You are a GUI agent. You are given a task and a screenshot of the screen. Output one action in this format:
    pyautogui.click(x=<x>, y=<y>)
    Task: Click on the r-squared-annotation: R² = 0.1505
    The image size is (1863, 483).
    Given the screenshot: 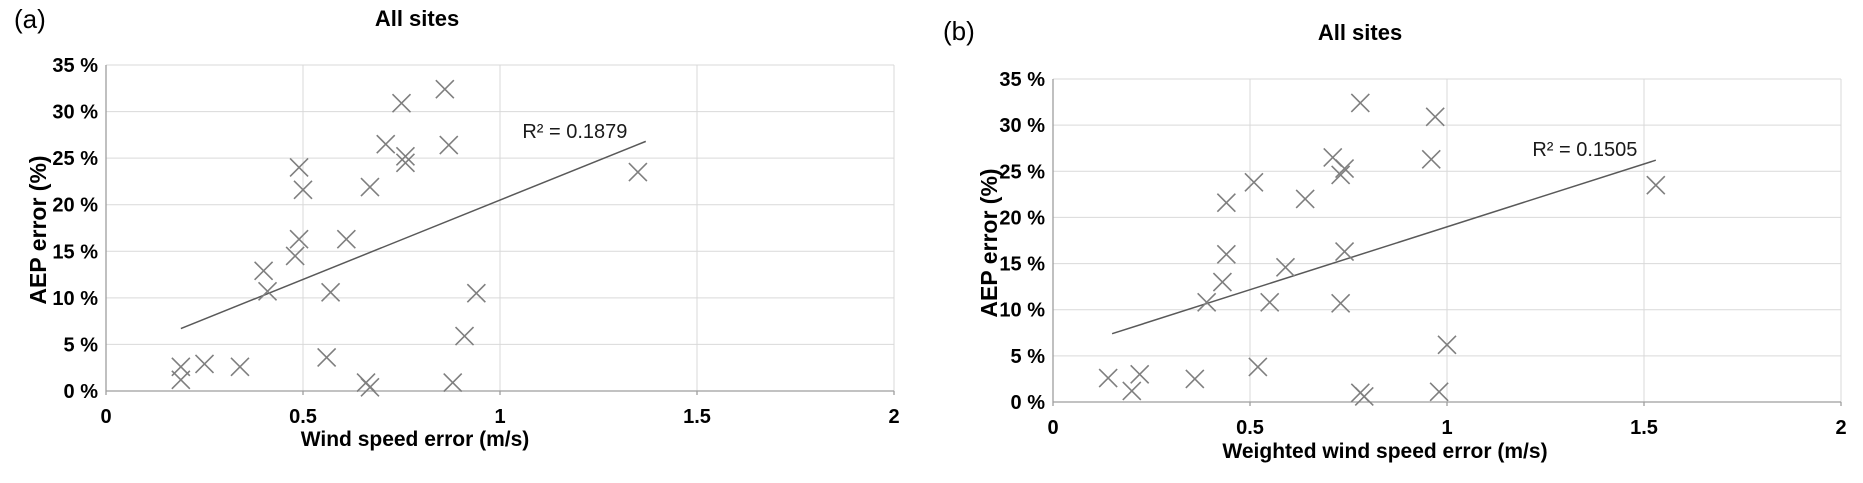 What is the action you would take?
    pyautogui.click(x=1584, y=150)
    